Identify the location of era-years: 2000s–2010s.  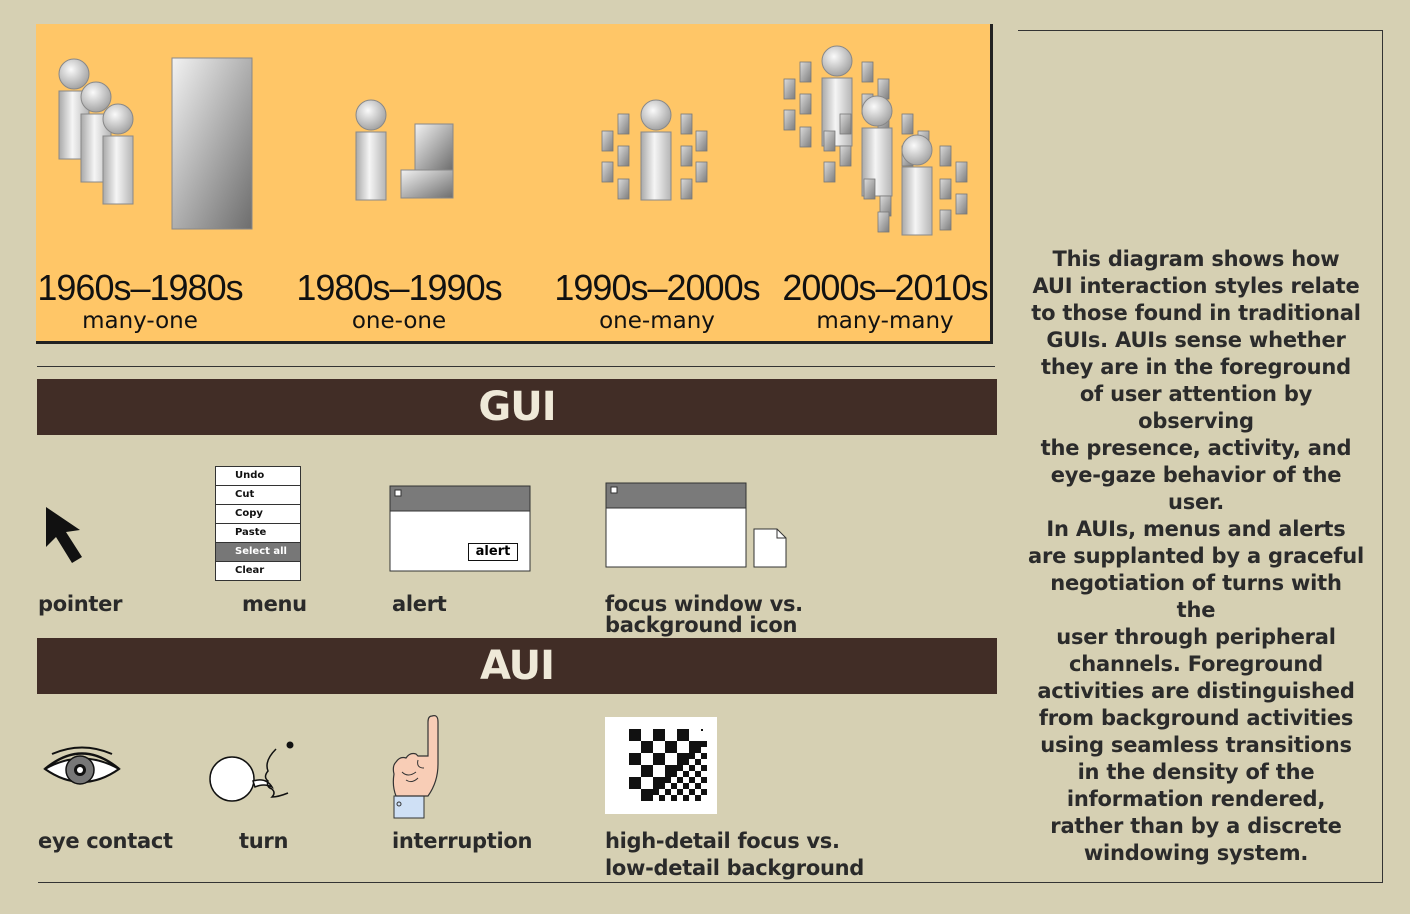
(885, 287).